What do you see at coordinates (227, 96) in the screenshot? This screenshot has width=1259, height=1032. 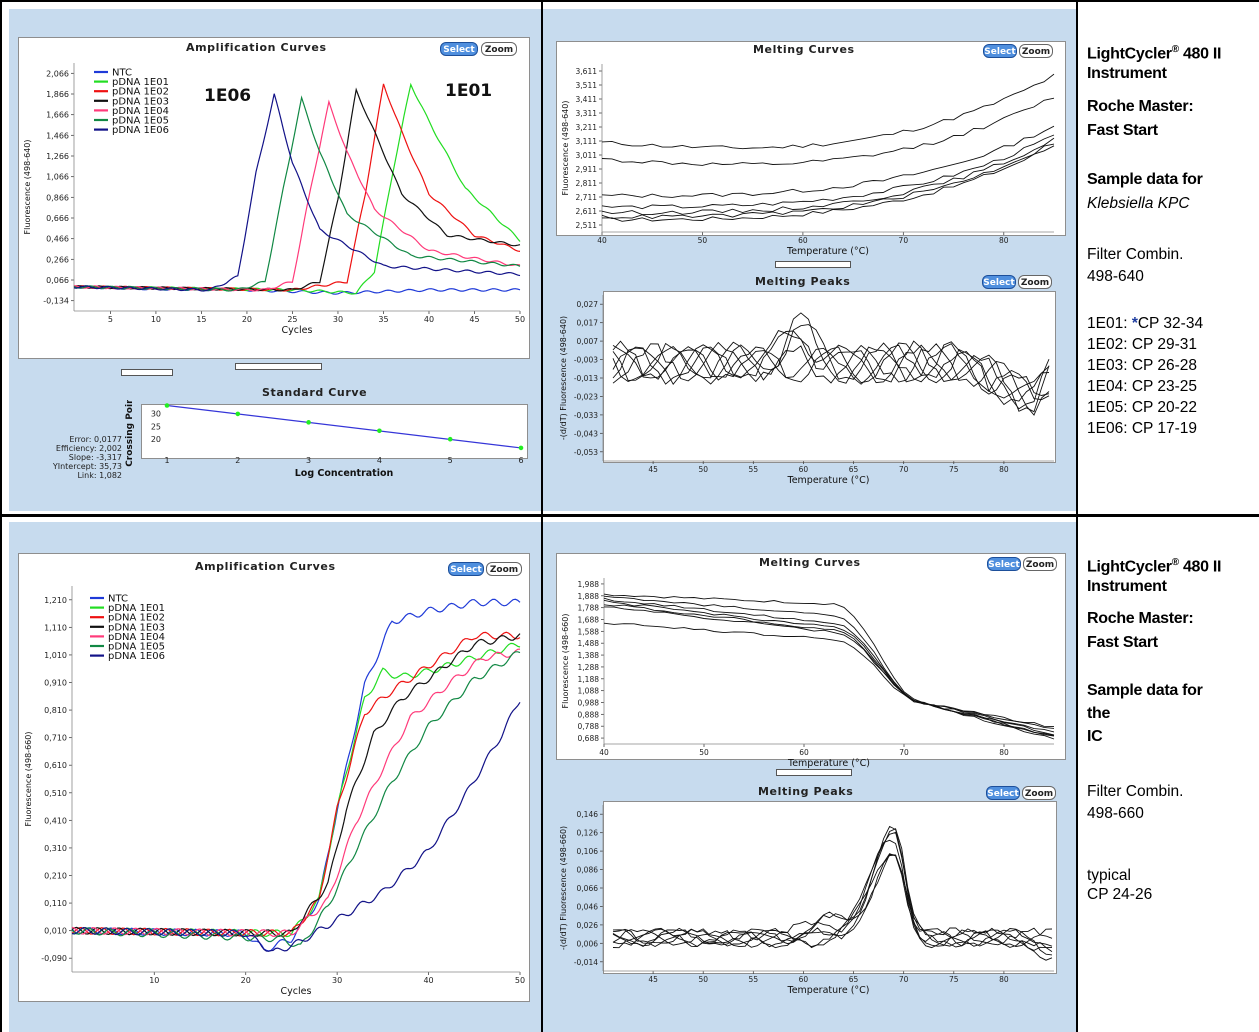 I see `annotation-1e06: 1E06` at bounding box center [227, 96].